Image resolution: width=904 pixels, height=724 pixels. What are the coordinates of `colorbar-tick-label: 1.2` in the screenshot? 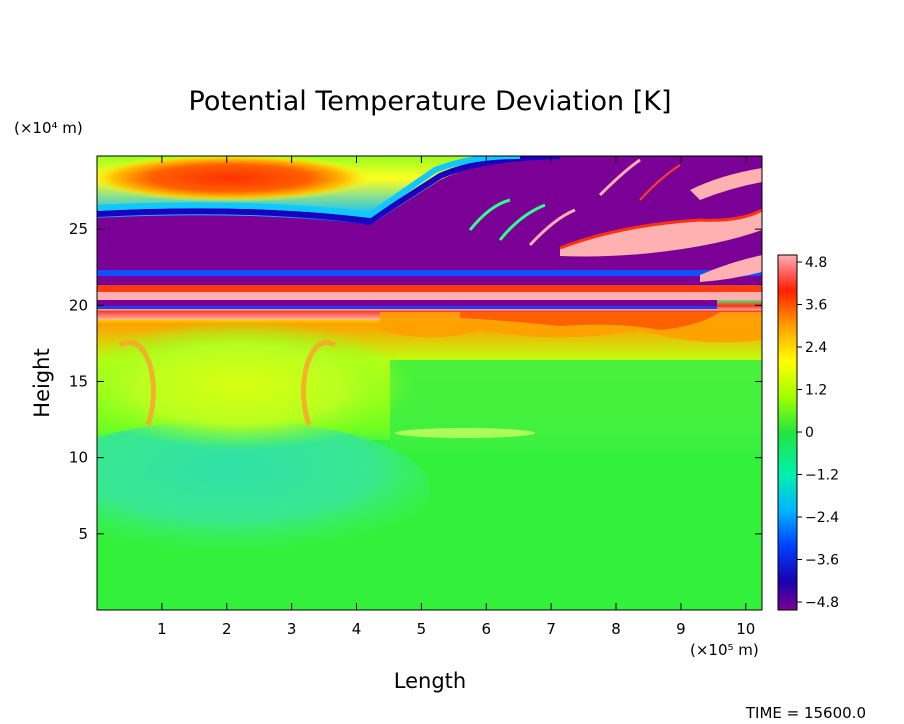 It's located at (816, 391).